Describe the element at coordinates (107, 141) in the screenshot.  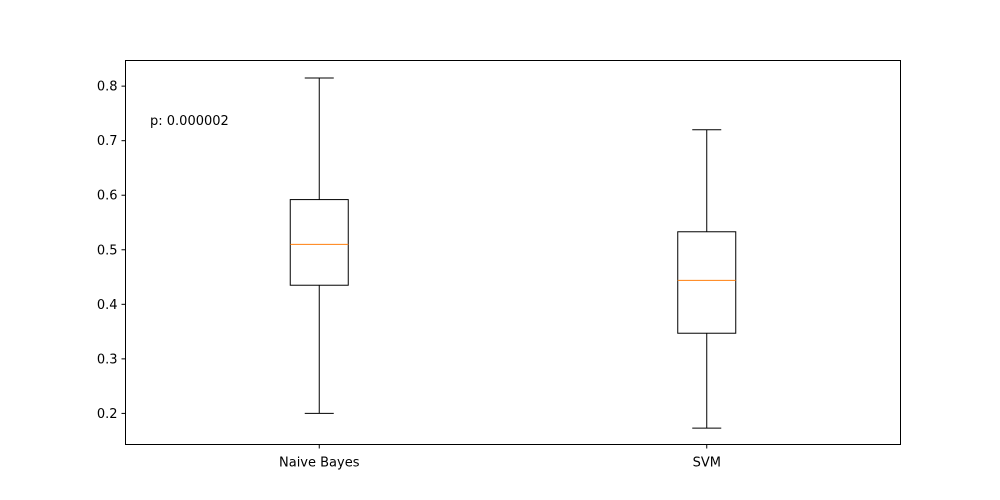
I see `y-tick-label: 0.7` at that location.